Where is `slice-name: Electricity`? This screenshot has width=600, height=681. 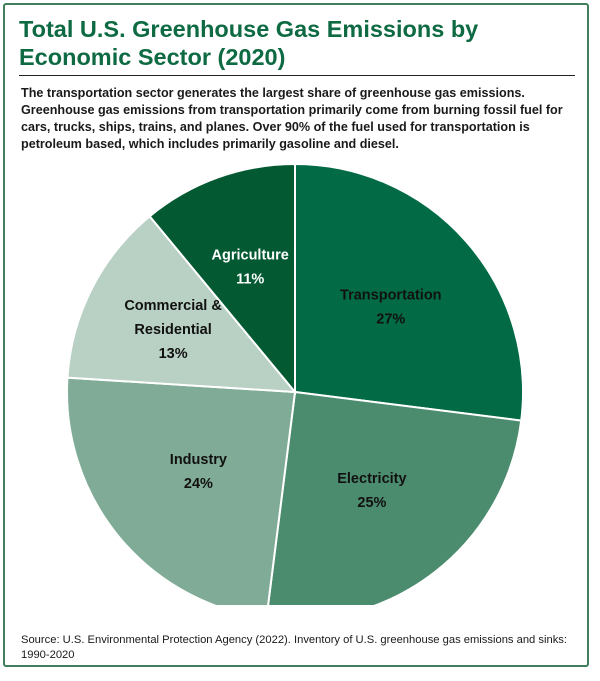
slice-name: Electricity is located at coordinates (371, 479).